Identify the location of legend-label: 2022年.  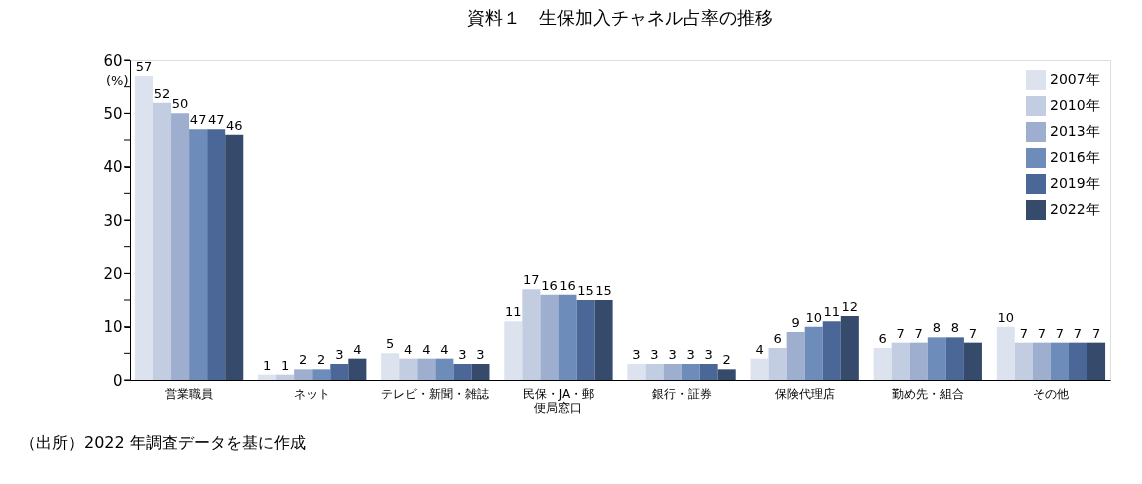
(1075, 209).